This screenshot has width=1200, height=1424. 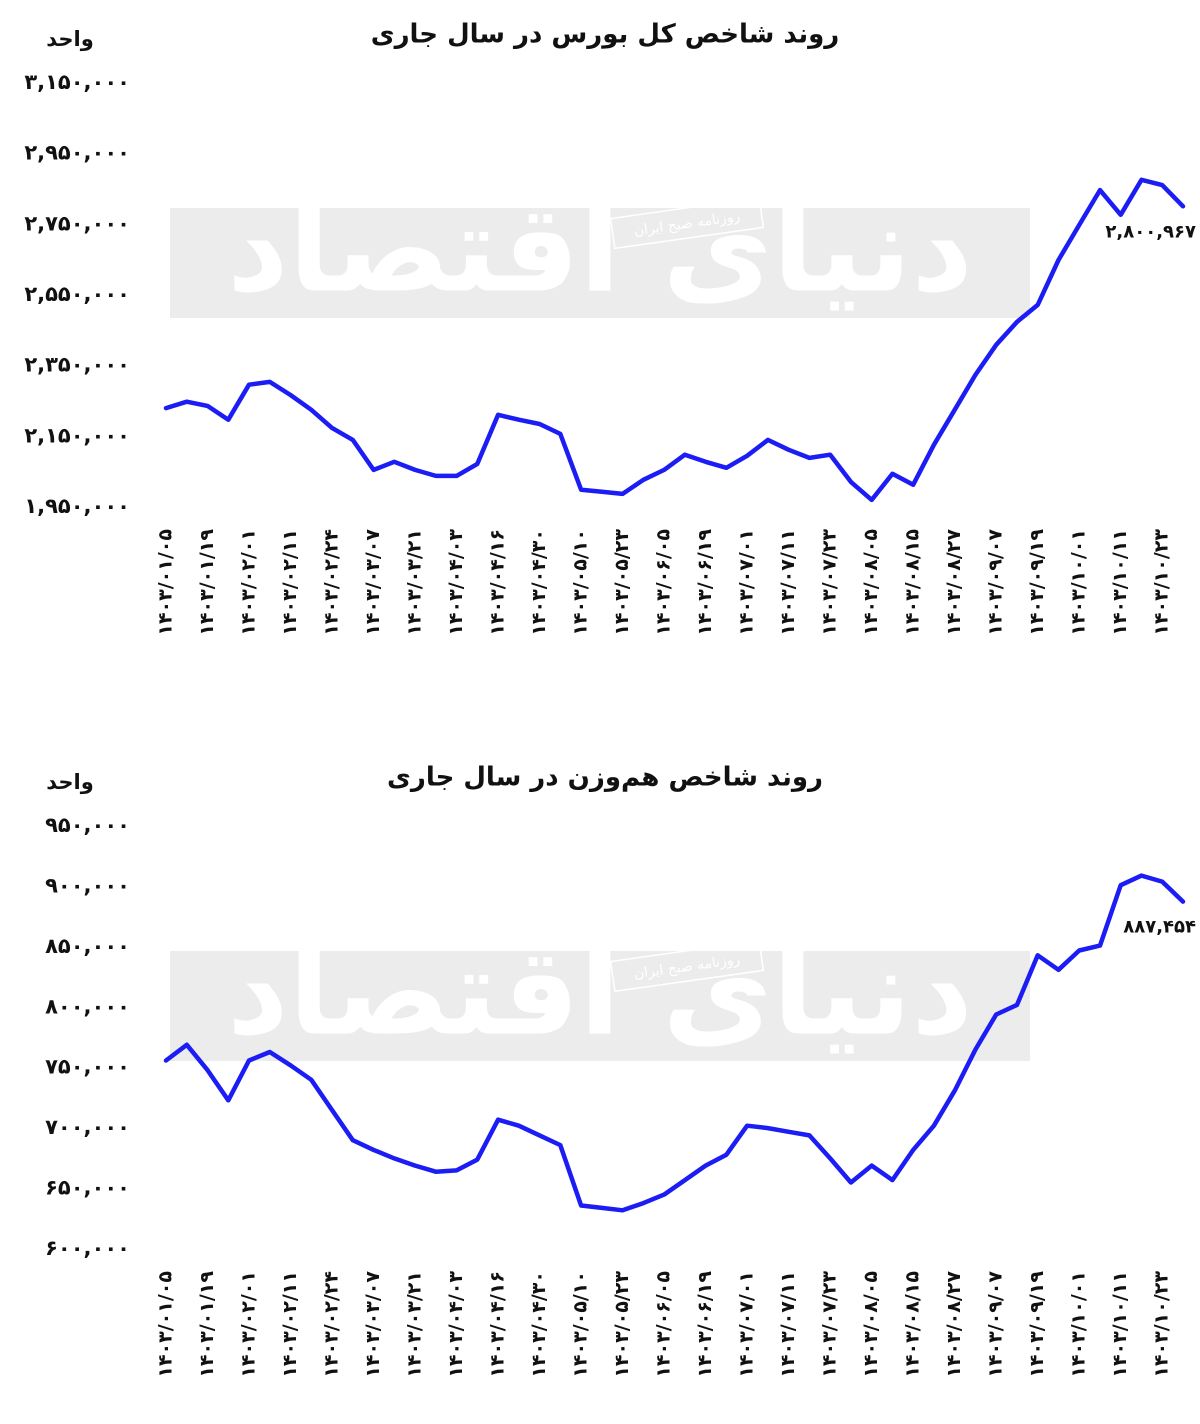 I want to click on y-tick-label: ۱,۹۵۰,۰۰۰, so click(x=77, y=506).